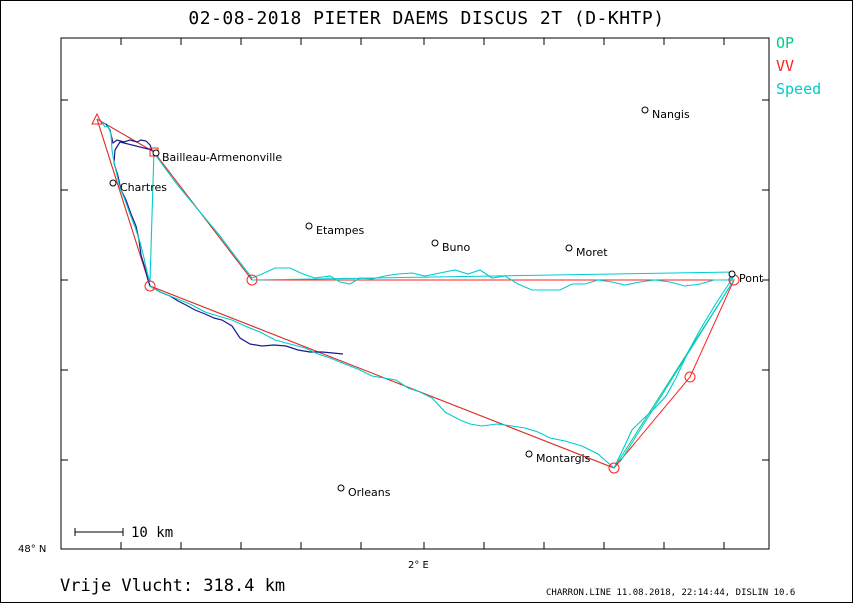  Describe the element at coordinates (32, 549) in the screenshot. I see `latitude-label: 48° N` at that location.